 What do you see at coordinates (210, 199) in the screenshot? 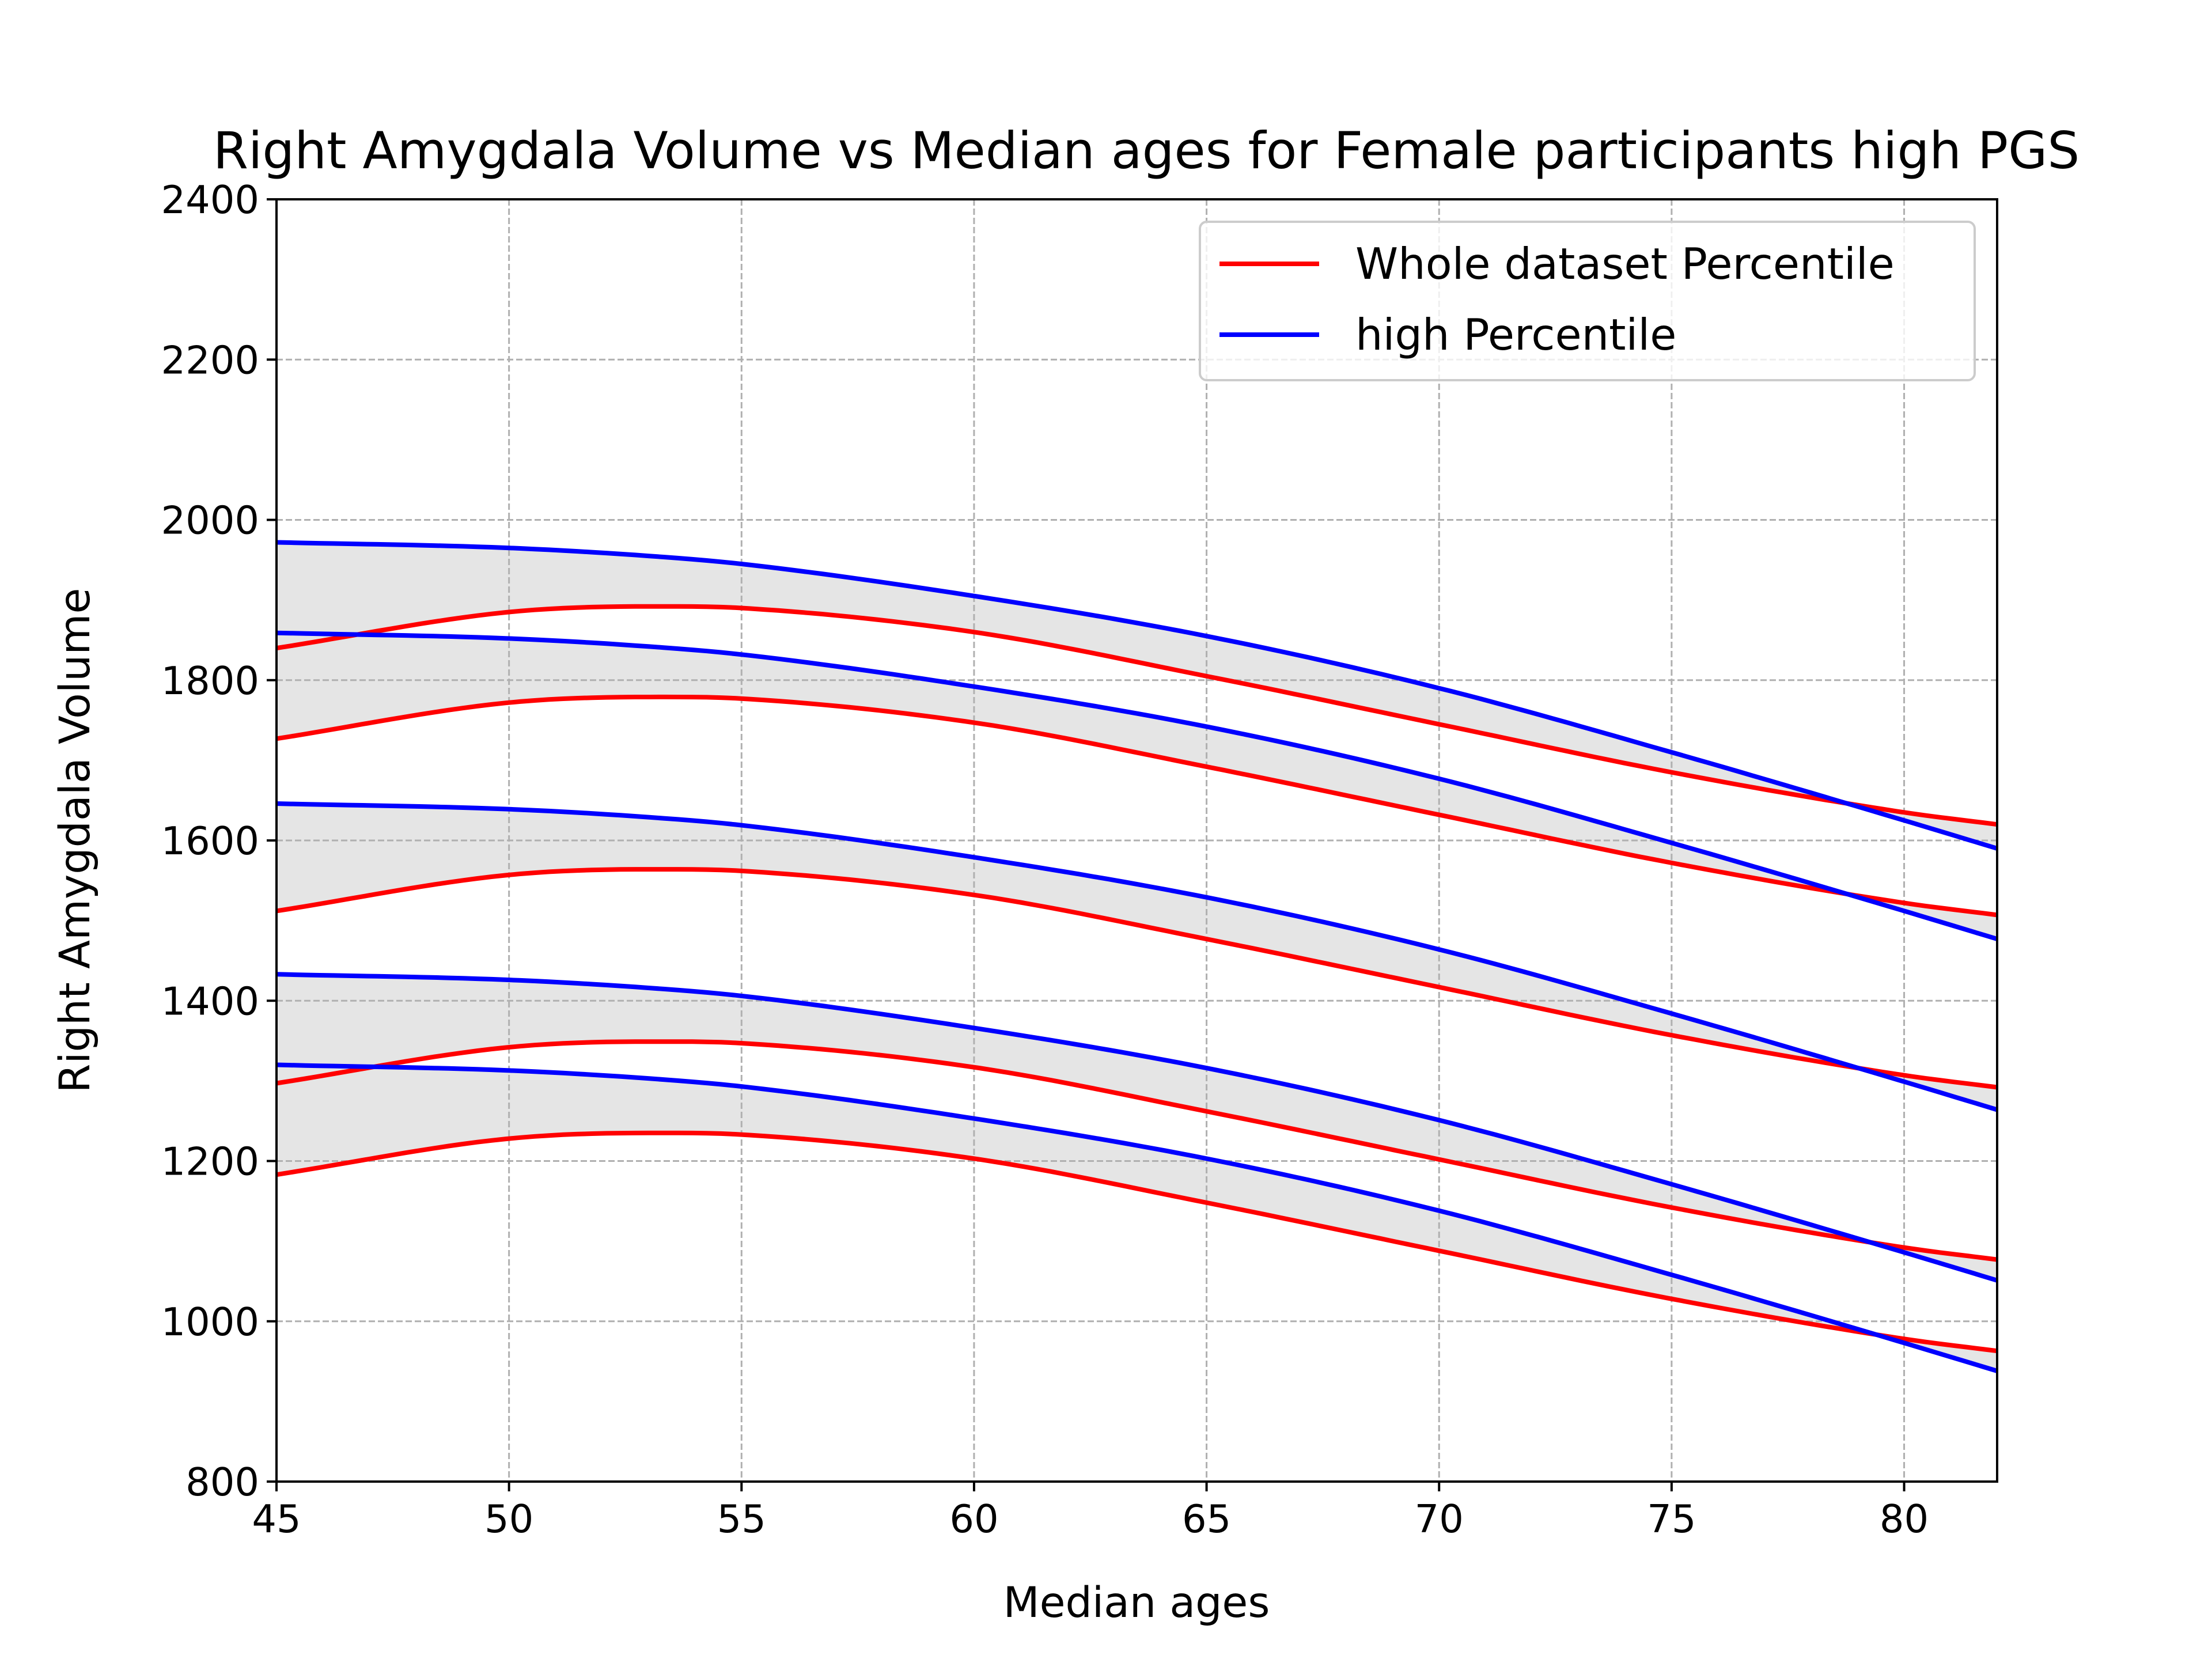
I see `y-tick-label: 2400` at bounding box center [210, 199].